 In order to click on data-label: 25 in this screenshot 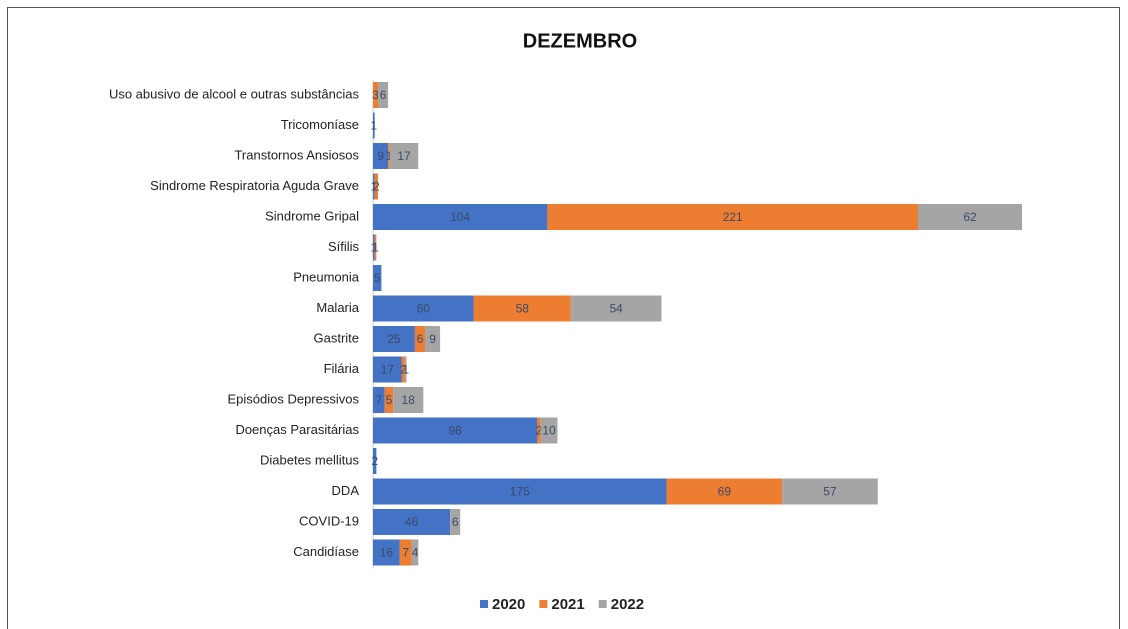, I will do `click(394, 339)`.